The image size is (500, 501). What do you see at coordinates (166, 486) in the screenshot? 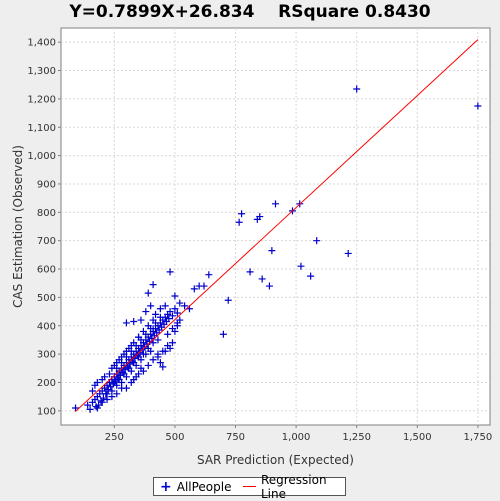
I see `allpeople-marker-icon: +` at bounding box center [166, 486].